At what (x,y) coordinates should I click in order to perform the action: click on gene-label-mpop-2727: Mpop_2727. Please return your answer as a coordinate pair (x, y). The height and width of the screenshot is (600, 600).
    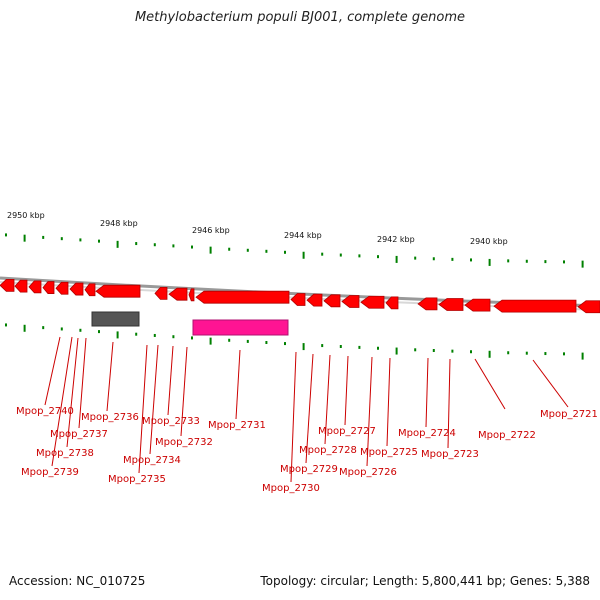
    Looking at the image, I should click on (347, 431).